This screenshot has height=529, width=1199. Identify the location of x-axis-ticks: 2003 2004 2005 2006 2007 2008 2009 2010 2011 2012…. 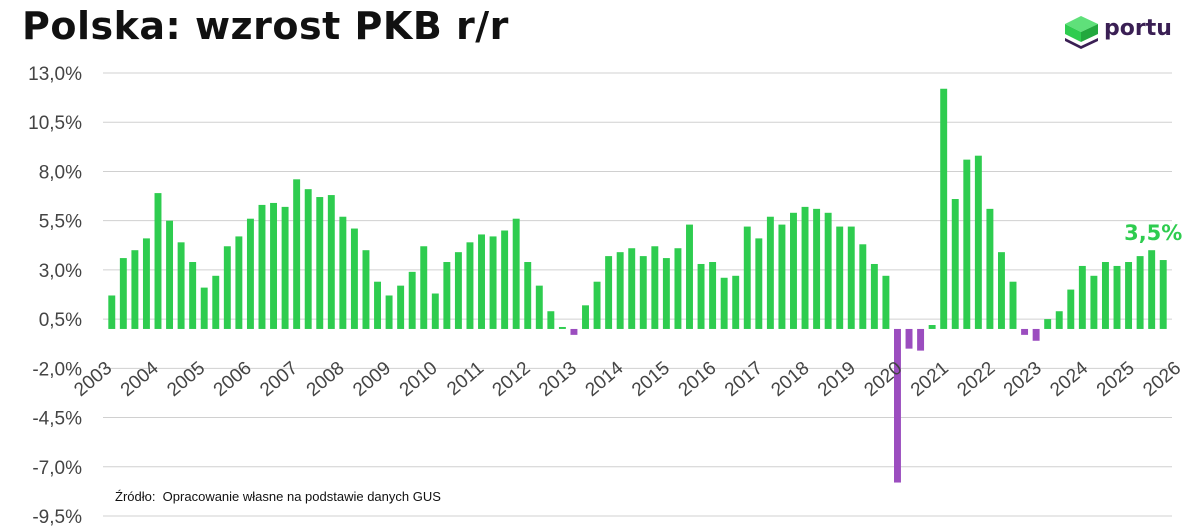
(627, 379).